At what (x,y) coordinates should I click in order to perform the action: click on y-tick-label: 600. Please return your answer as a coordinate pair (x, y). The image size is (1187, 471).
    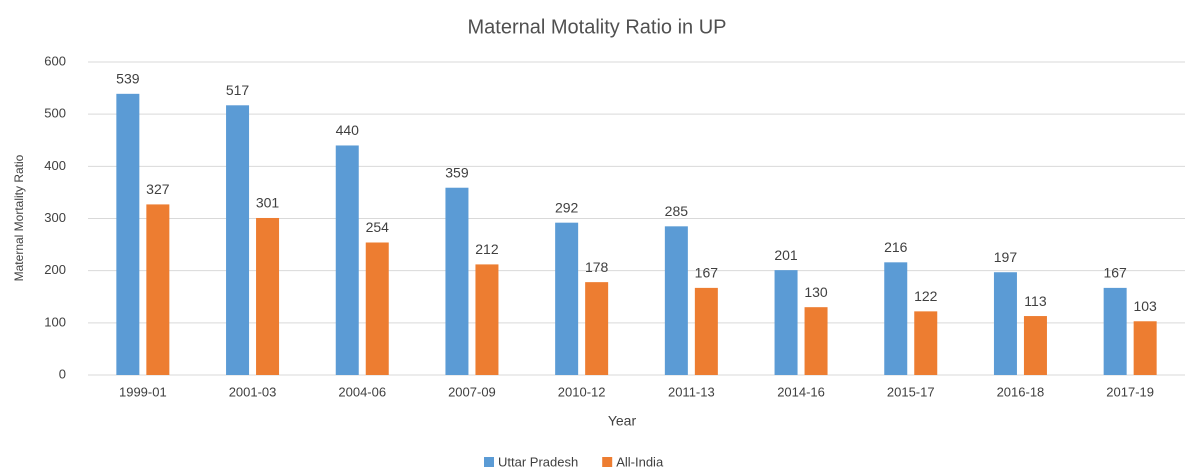
    Looking at the image, I should click on (55, 60).